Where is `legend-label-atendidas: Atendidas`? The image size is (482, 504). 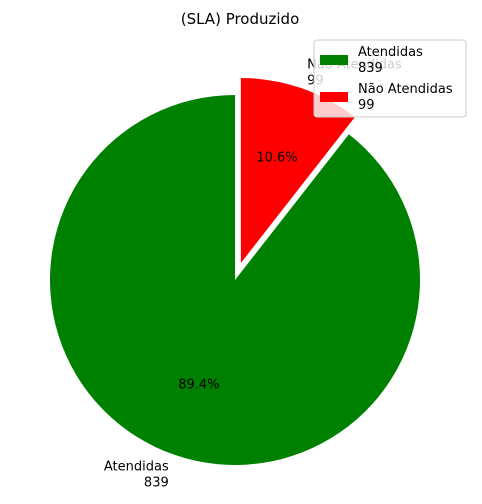
legend-label-atendidas: Atendidas is located at coordinates (390, 52).